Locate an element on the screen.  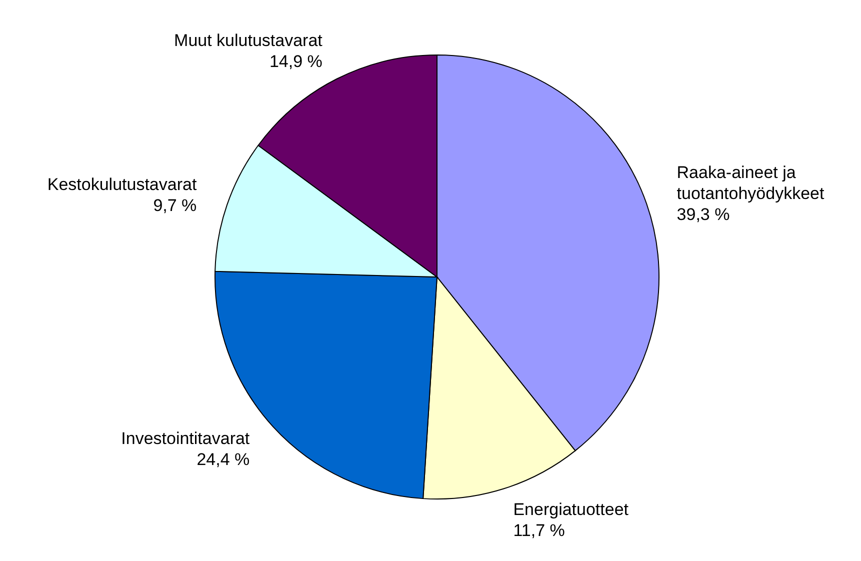
data-label: 24,4 % is located at coordinates (223, 460).